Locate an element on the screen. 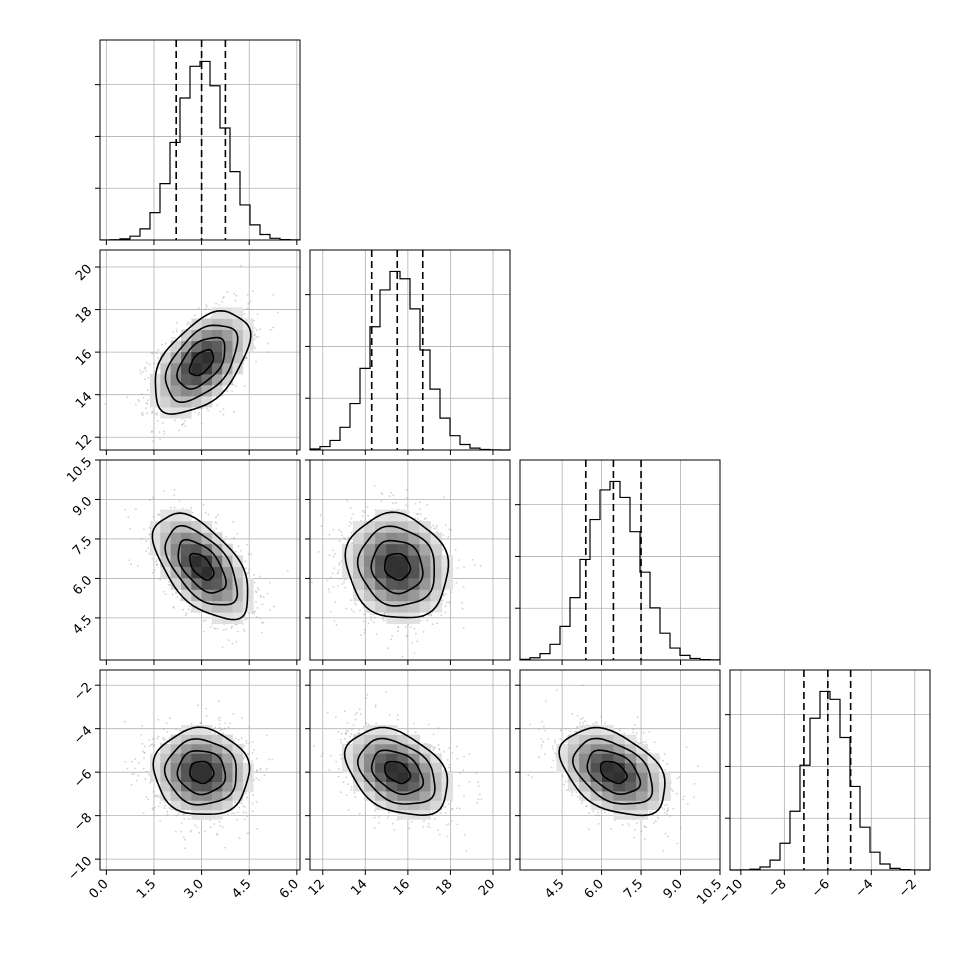 The width and height of the screenshot is (970, 970). density-contour is located at coordinates (201, 565).